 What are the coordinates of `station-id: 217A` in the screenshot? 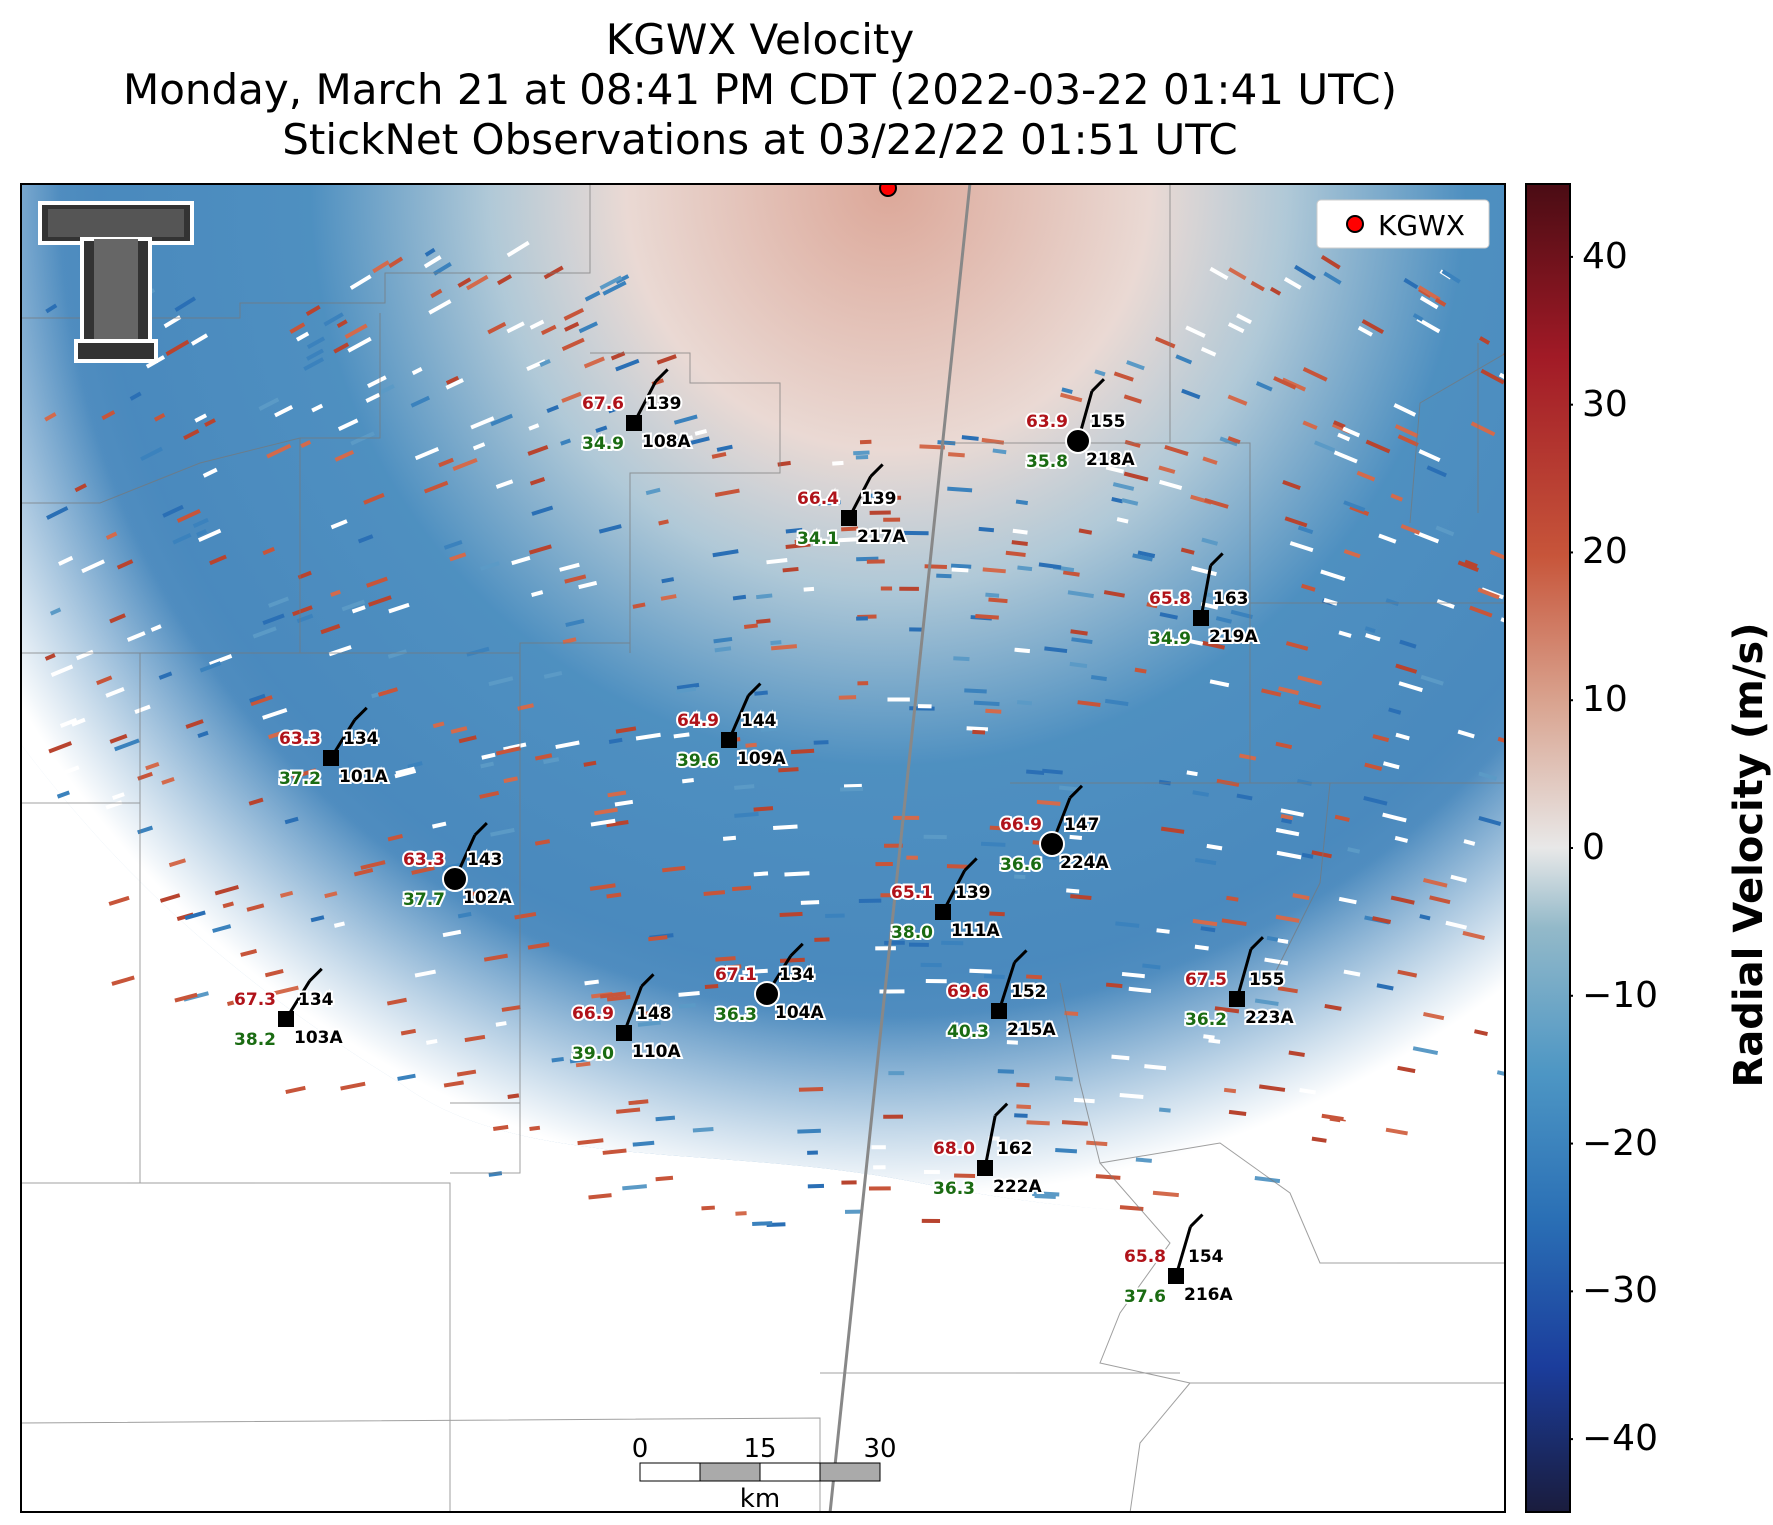 It's located at (881, 537).